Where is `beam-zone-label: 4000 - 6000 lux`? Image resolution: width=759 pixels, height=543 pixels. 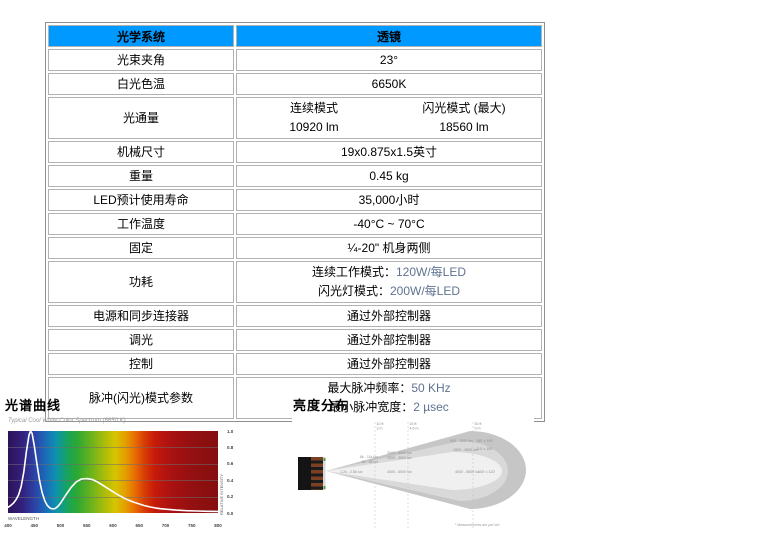
beam-zone-label: 4000 - 6000 lux is located at coordinates (399, 472).